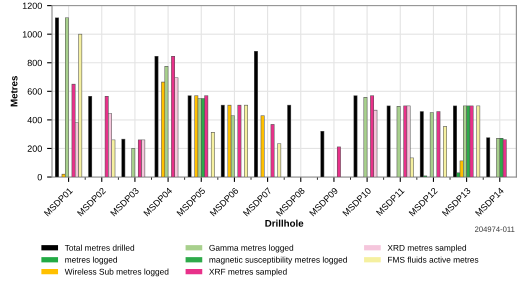  What do you see at coordinates (278, 260) in the screenshot?
I see `legend-label: magnetic susceptibility metres logged` at bounding box center [278, 260].